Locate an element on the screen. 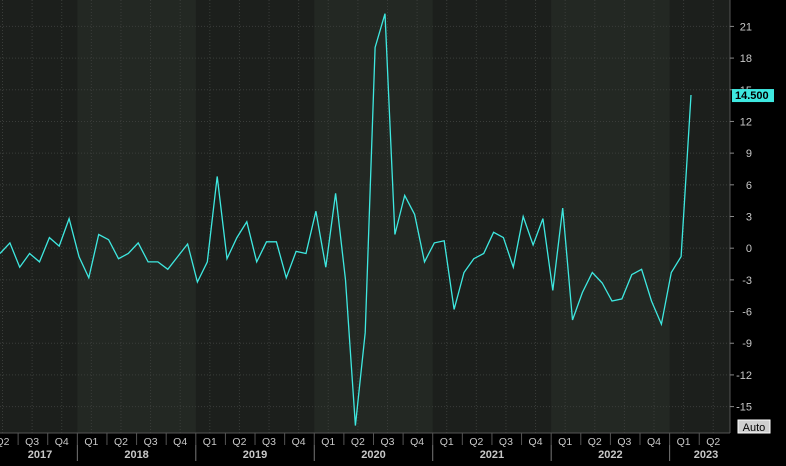 The image size is (786, 466). y-tick-label: 9 is located at coordinates (749, 154).